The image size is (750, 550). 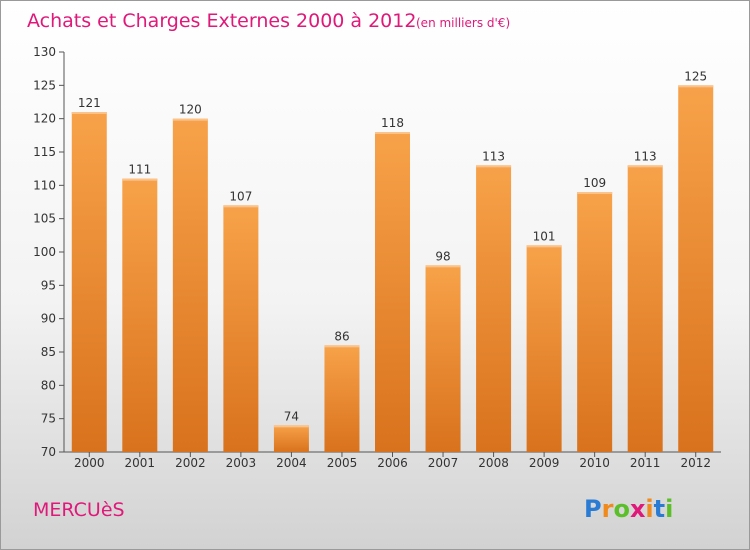 I want to click on data-label: 118, so click(x=392, y=123).